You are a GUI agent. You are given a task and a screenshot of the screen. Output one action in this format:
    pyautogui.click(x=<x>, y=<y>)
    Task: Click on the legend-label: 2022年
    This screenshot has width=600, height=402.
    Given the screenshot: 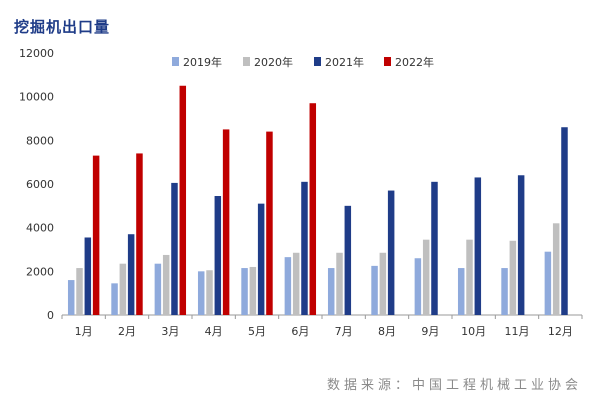 What is the action you would take?
    pyautogui.click(x=414, y=62)
    